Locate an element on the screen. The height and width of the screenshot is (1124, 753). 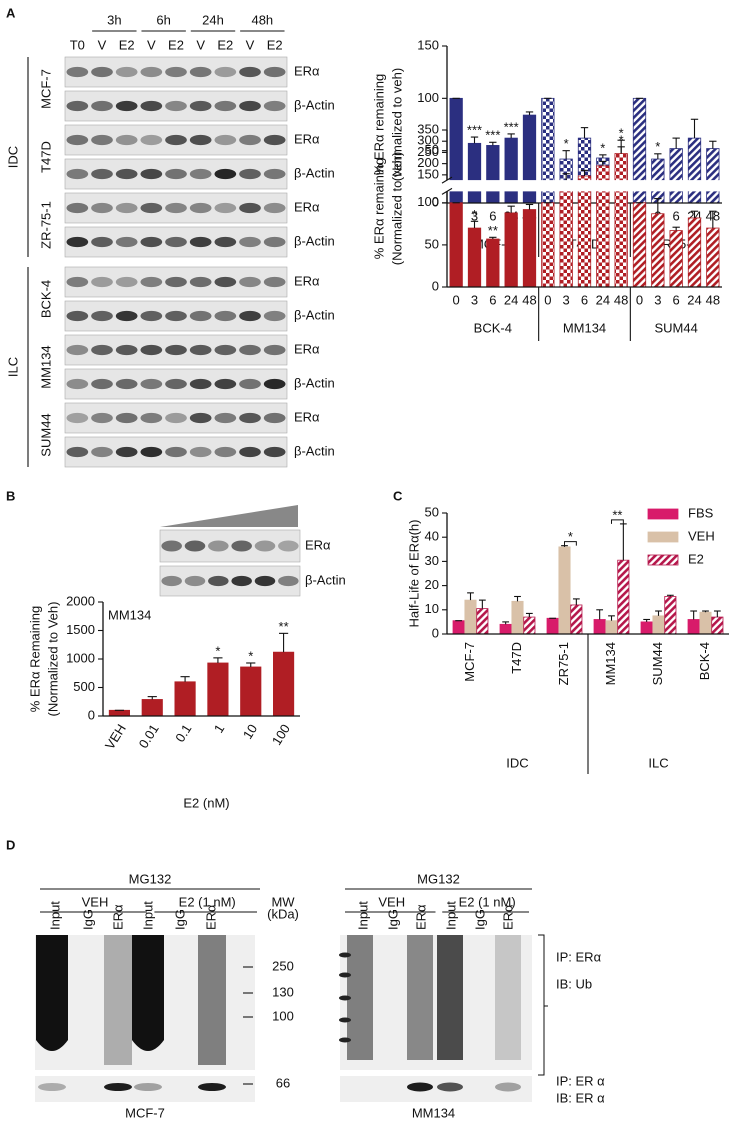
y-tick-label: 200 is located at coordinates (428, 162).